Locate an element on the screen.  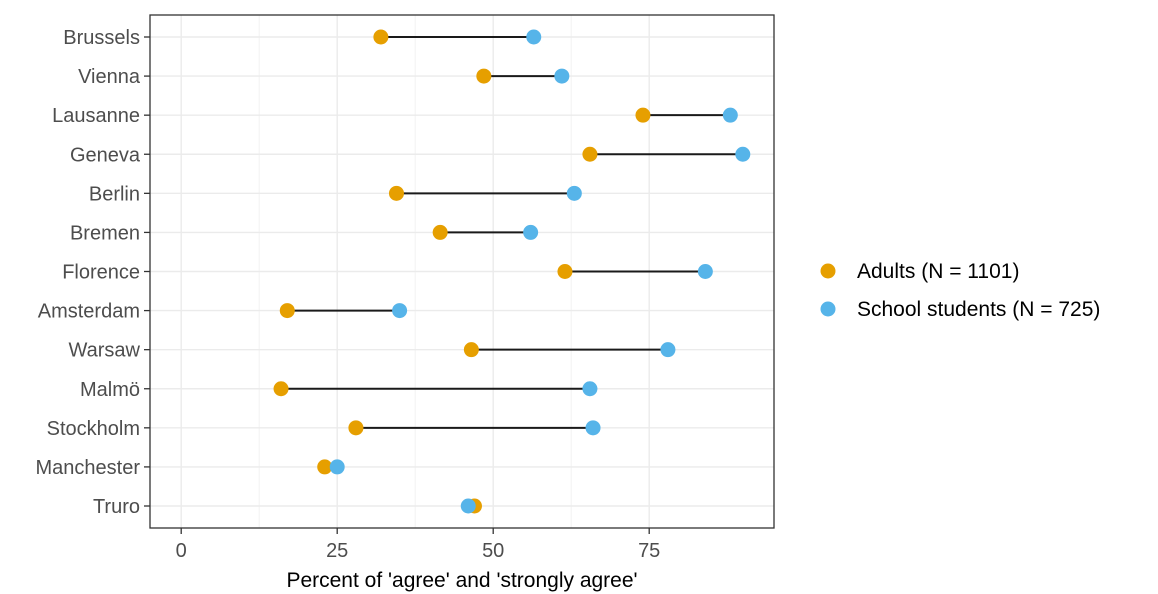
y-tick-label: Warsaw is located at coordinates (105, 351).